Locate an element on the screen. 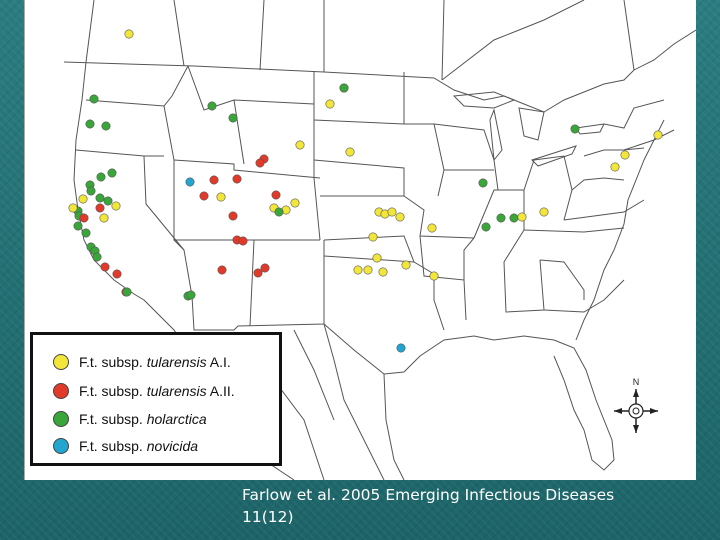 This screenshot has height=540, width=720. legend-subspecies: novicida is located at coordinates (172, 446).